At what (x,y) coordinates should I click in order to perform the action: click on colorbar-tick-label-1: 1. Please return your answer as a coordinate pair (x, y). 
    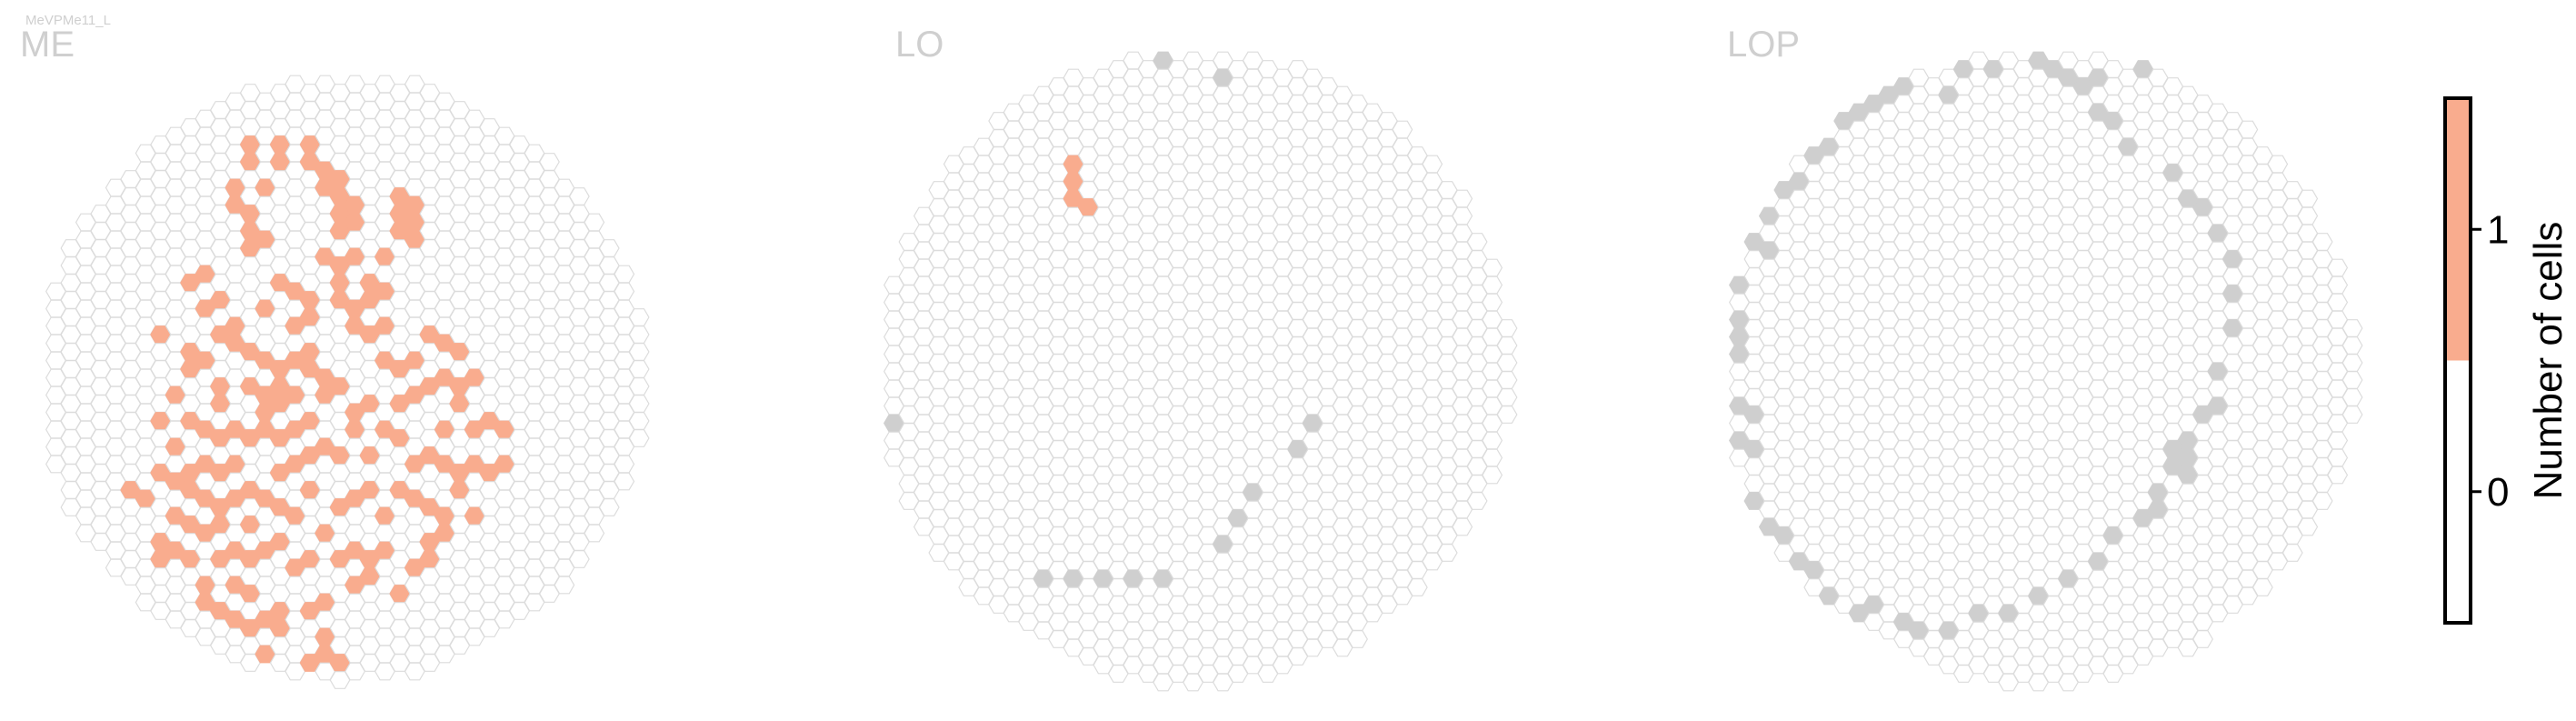
    Looking at the image, I should click on (2498, 229).